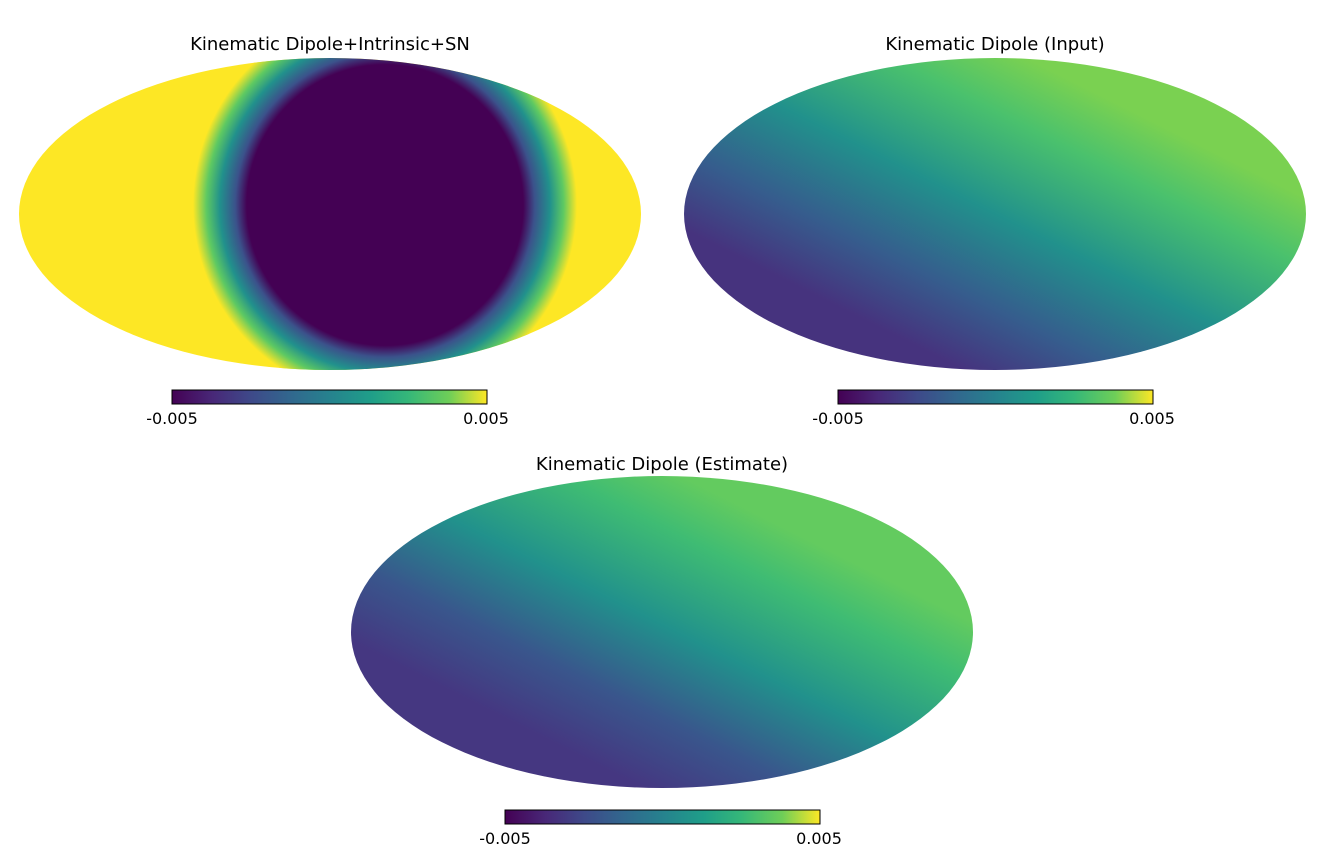 The height and width of the screenshot is (861, 1331). What do you see at coordinates (329, 397) in the screenshot?
I see `panel-1-colorbar` at bounding box center [329, 397].